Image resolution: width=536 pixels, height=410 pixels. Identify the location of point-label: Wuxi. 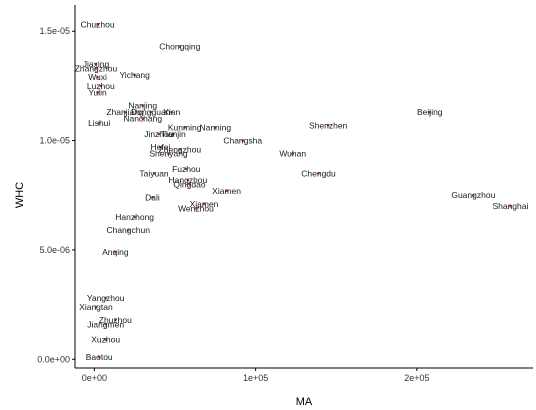
(97, 77).